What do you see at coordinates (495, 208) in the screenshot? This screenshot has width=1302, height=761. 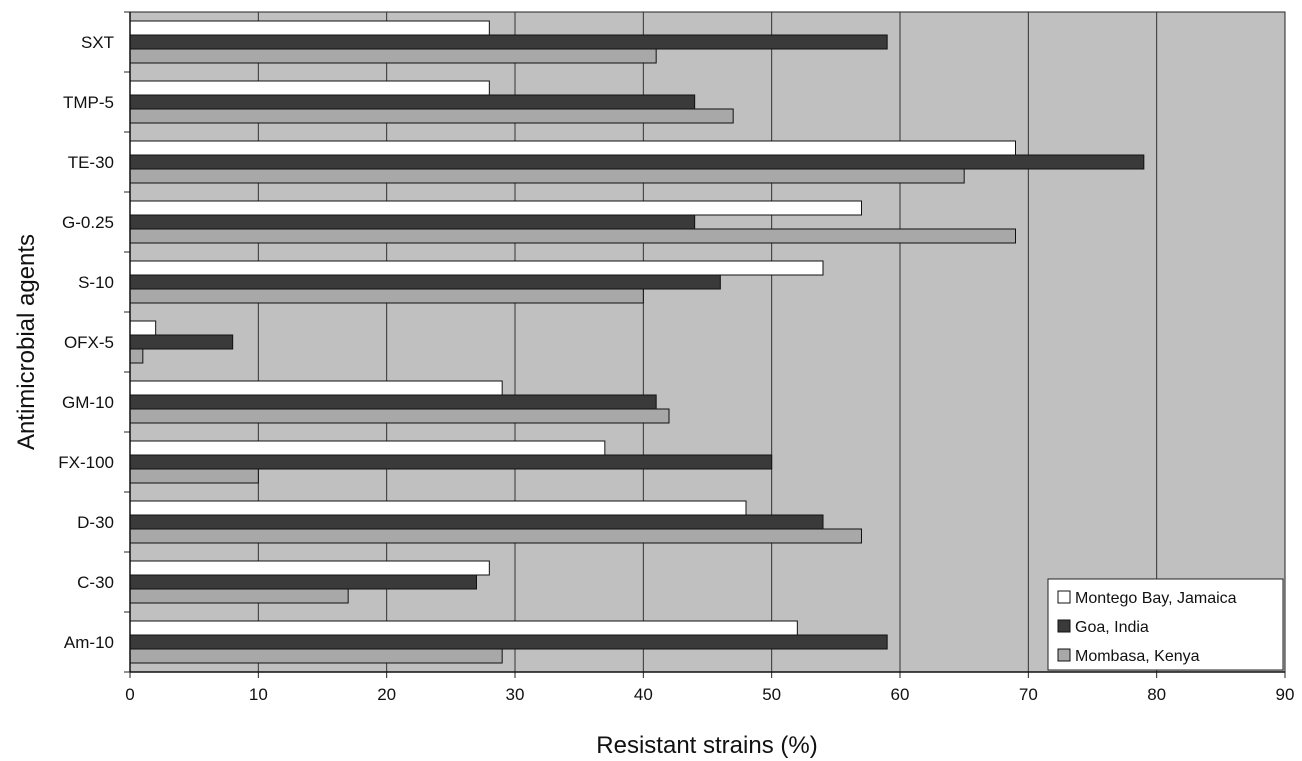 I see `bar-G-0.25-series-0` at bounding box center [495, 208].